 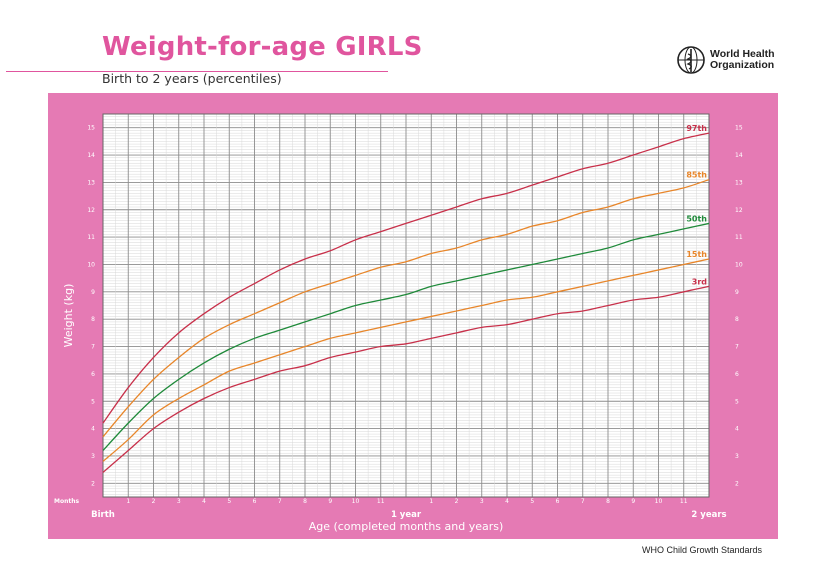 I want to click on who-name-line2: Organization, so click(x=742, y=65).